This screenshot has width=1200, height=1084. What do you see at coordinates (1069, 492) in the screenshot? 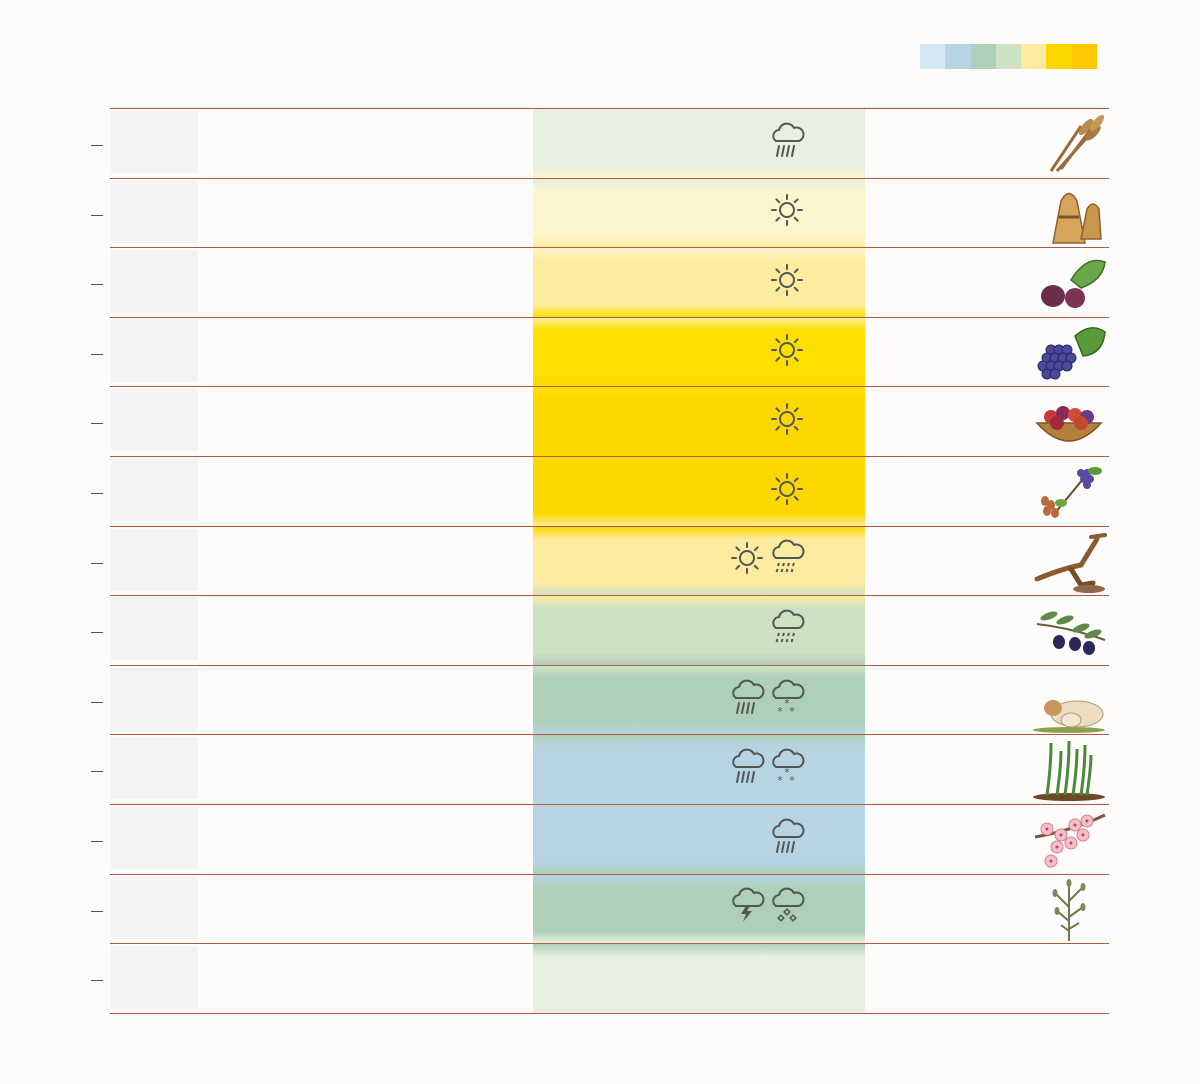
I see `dates-grapes-icon` at bounding box center [1069, 492].